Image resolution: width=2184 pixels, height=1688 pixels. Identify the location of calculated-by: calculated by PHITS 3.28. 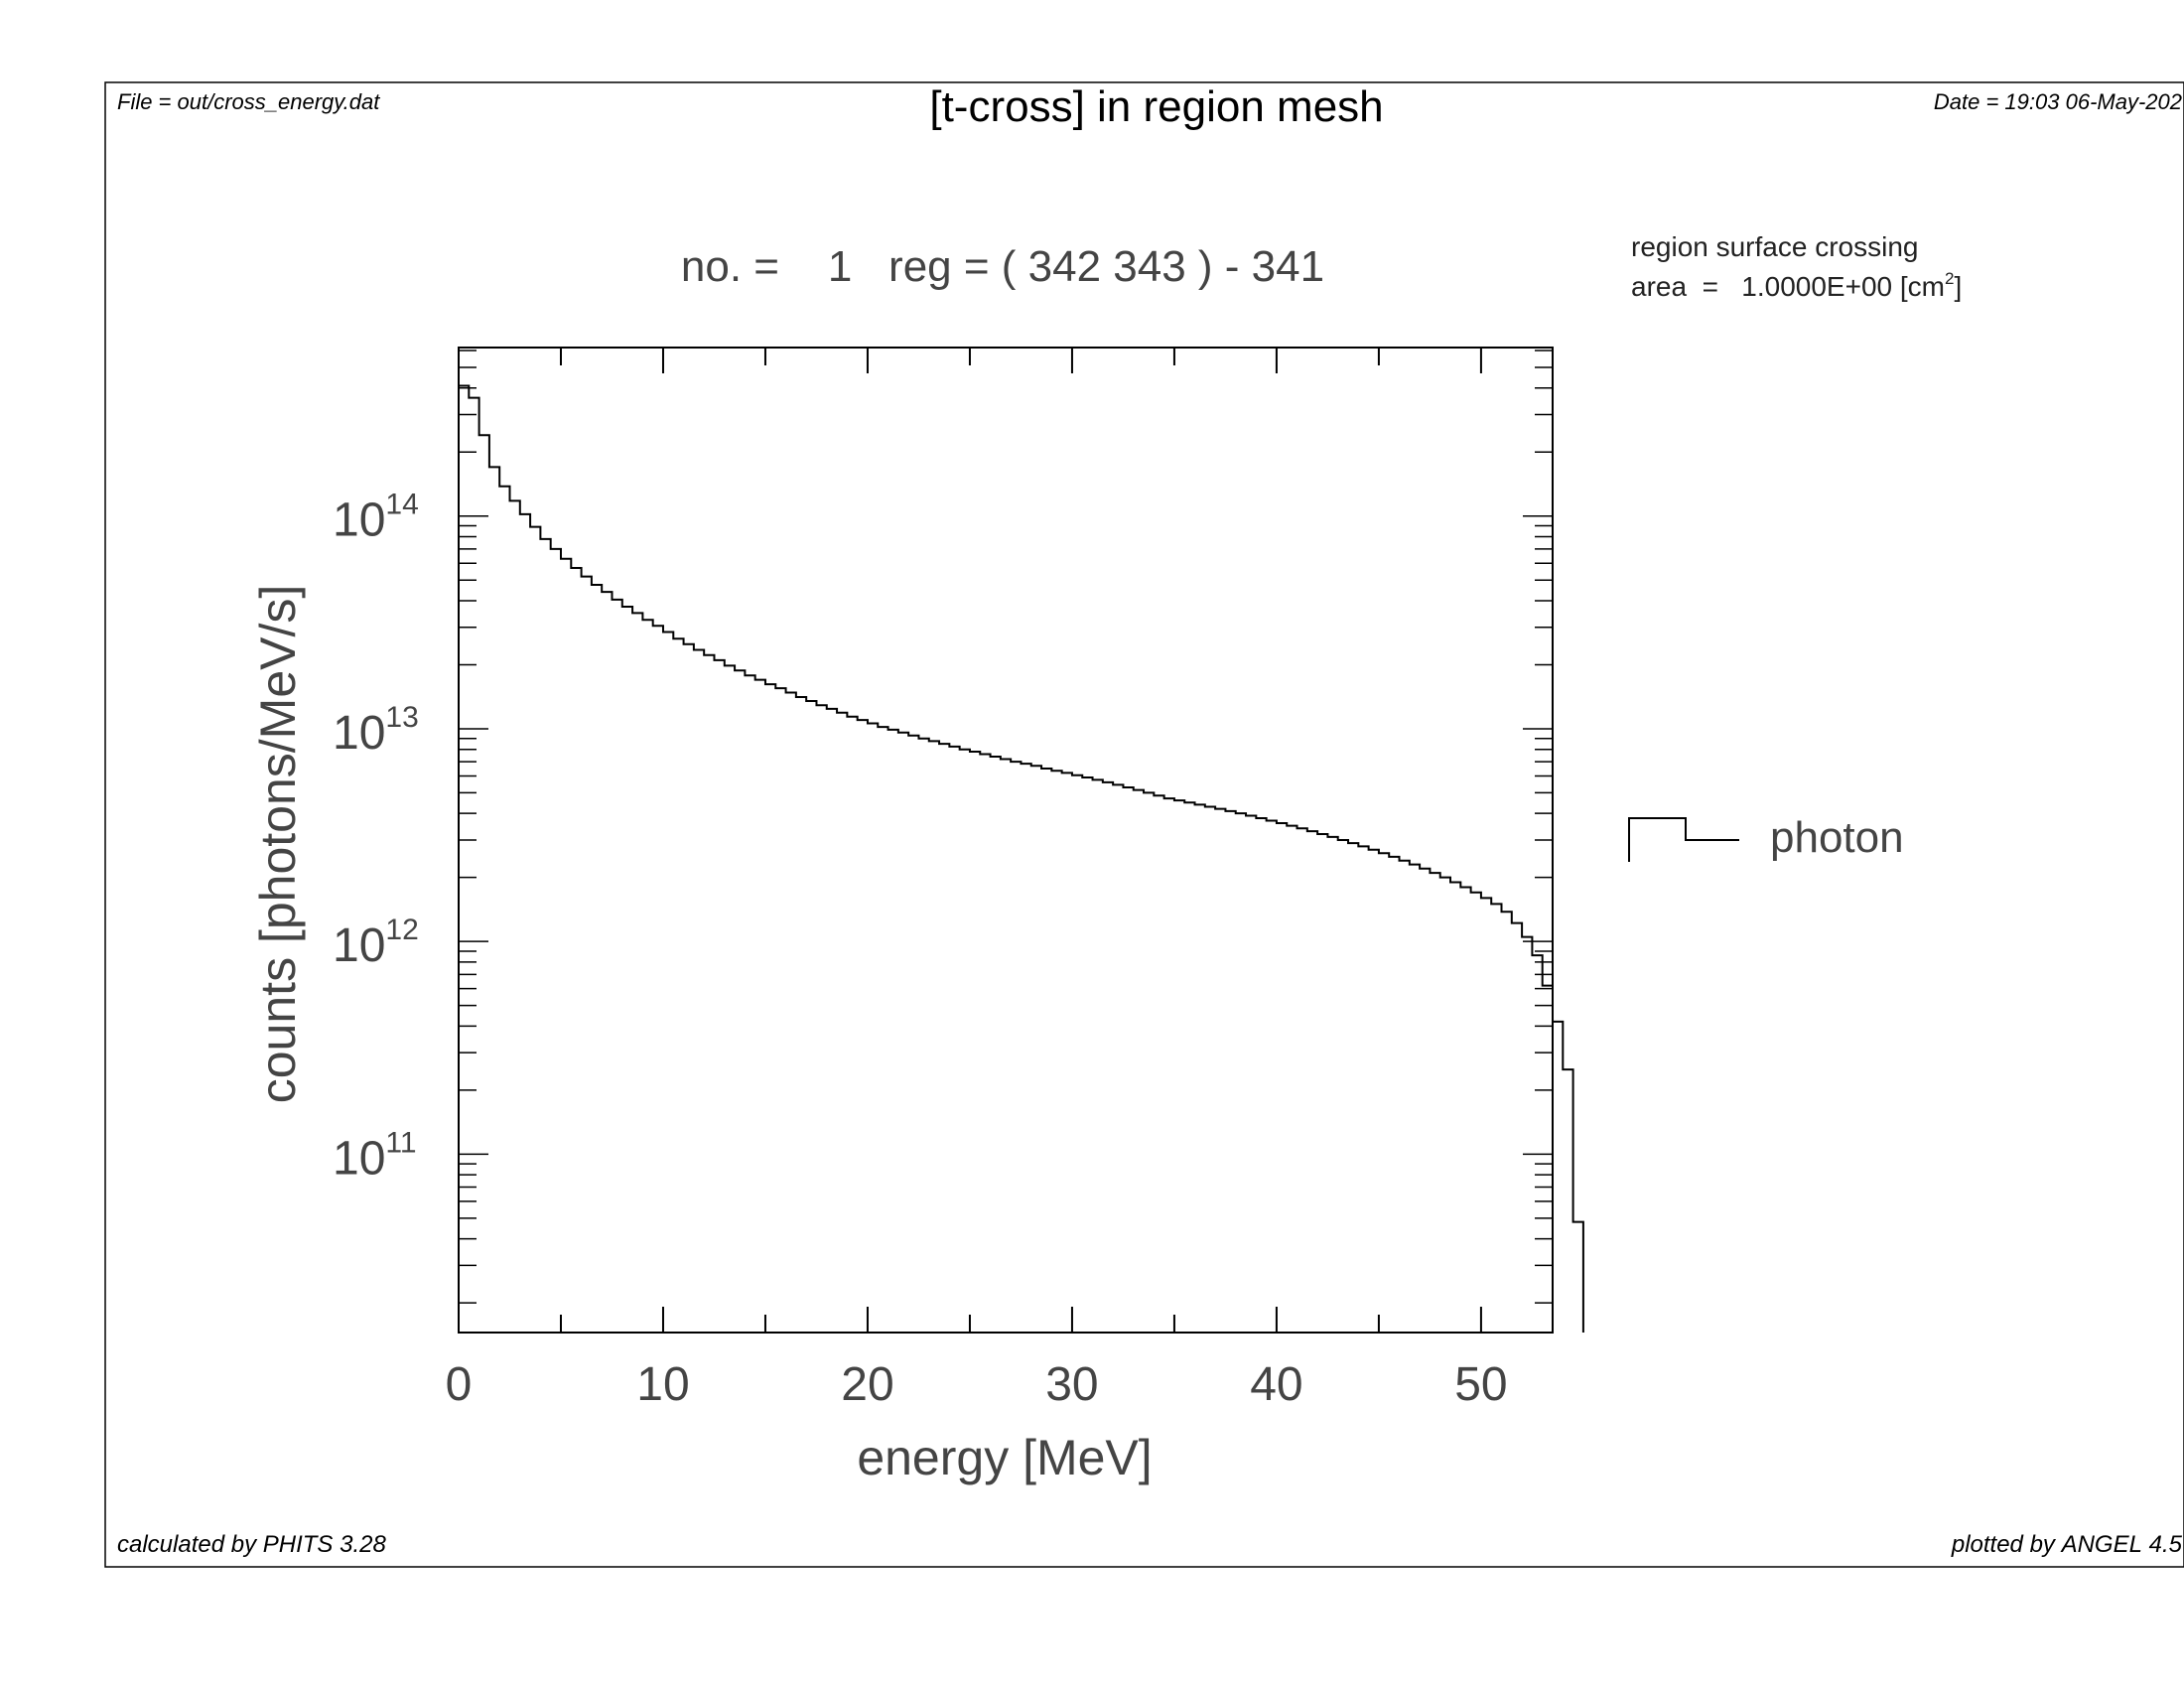
(251, 1544).